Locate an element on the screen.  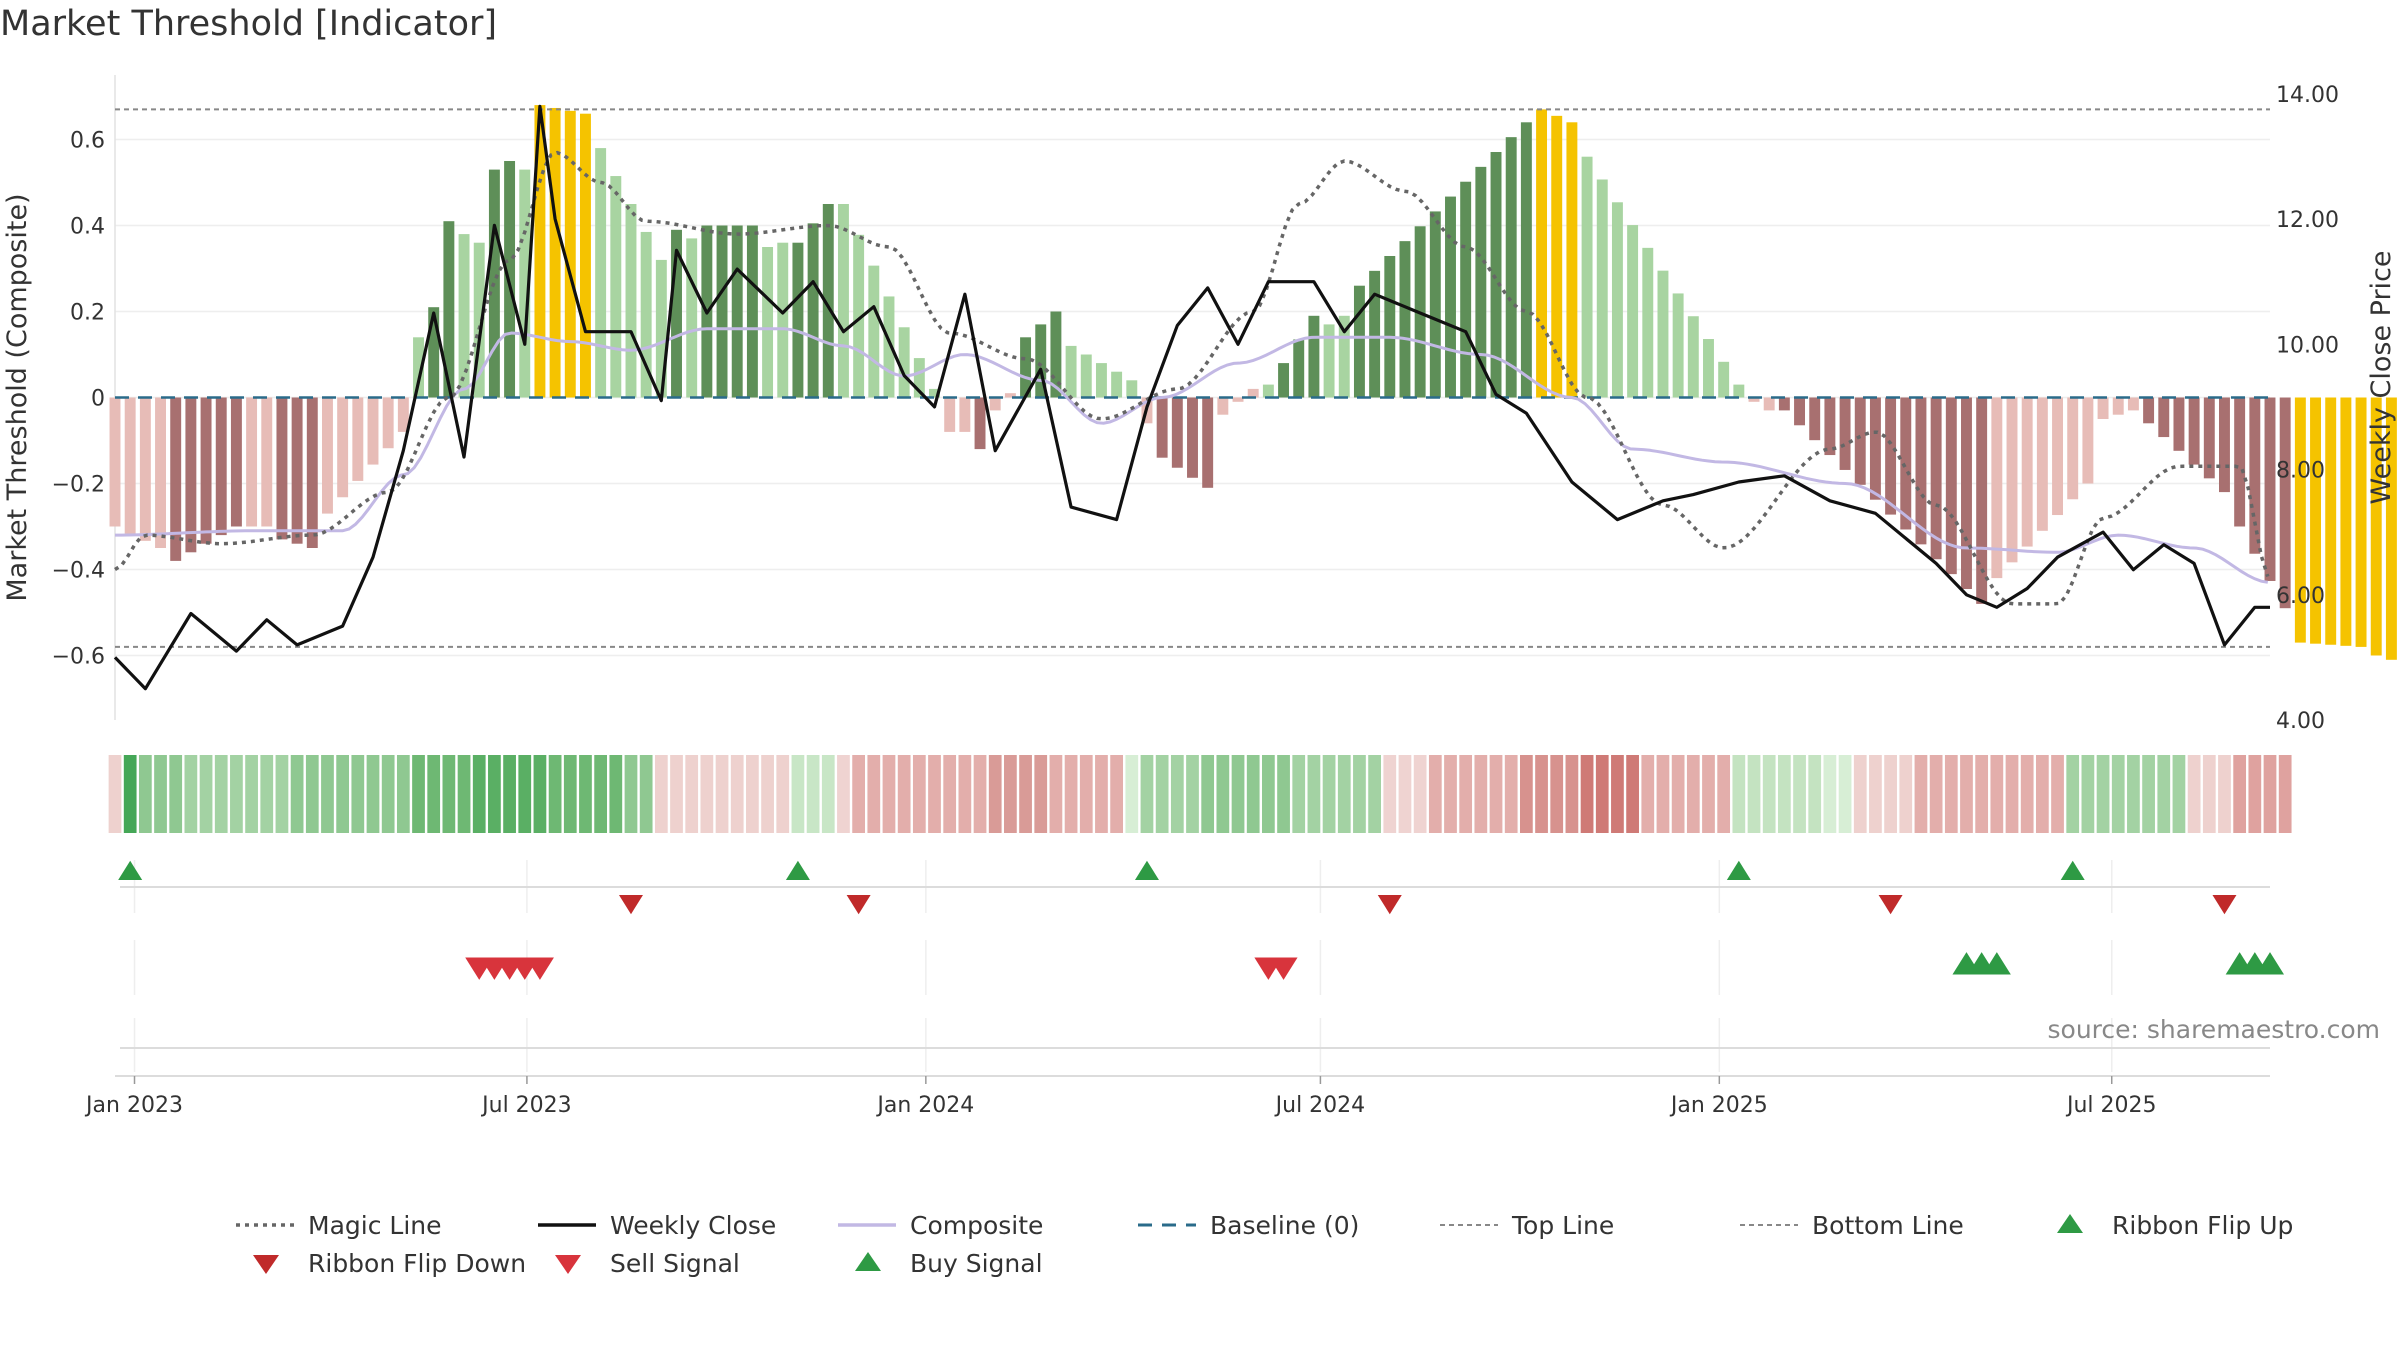
y2-axis-label: Weekly Close Price is located at coordinates (2381, 377).